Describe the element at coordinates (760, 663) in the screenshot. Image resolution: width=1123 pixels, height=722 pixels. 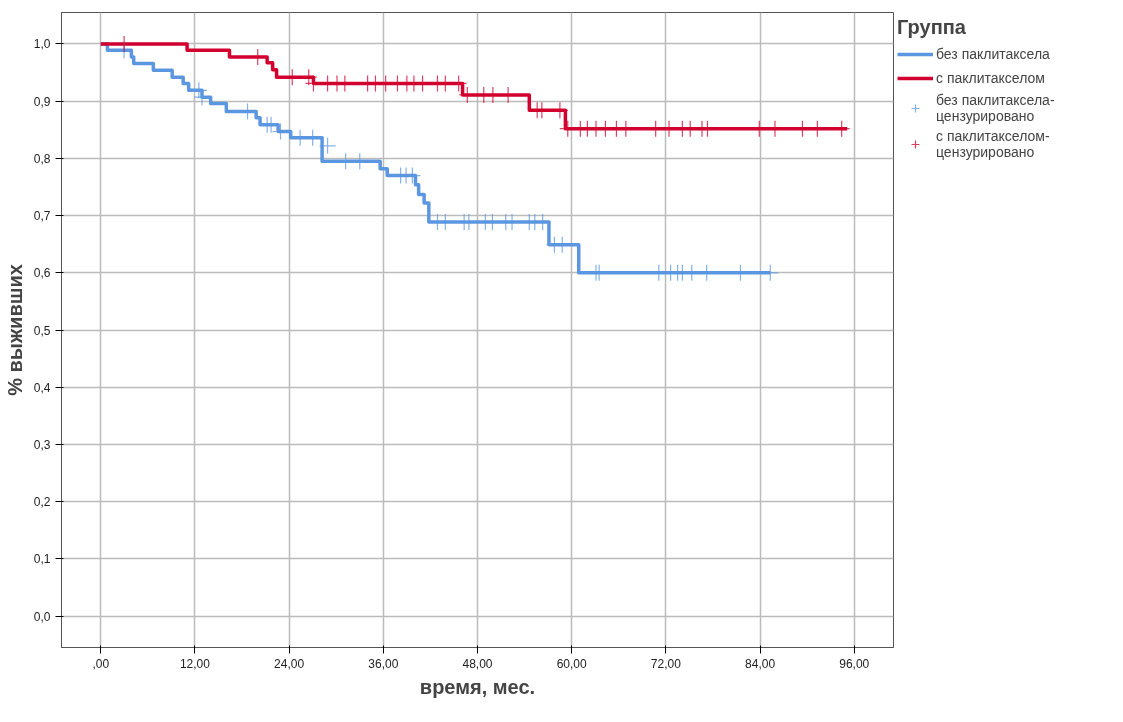
I see `x-tick-label: 84,00` at that location.